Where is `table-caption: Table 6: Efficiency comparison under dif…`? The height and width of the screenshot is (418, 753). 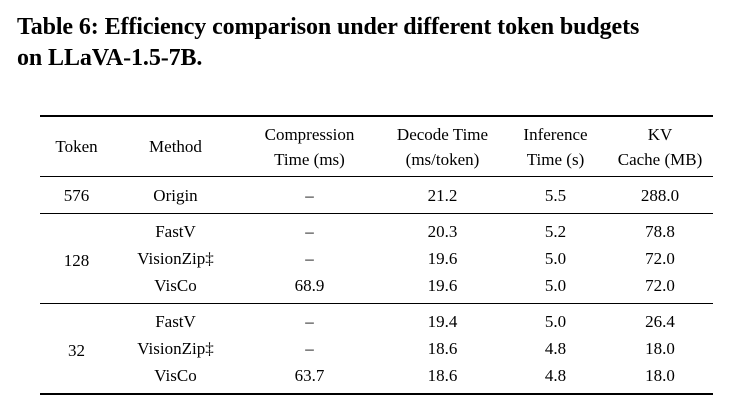 table-caption: Table 6: Efficiency comparison under dif… is located at coordinates (382, 43).